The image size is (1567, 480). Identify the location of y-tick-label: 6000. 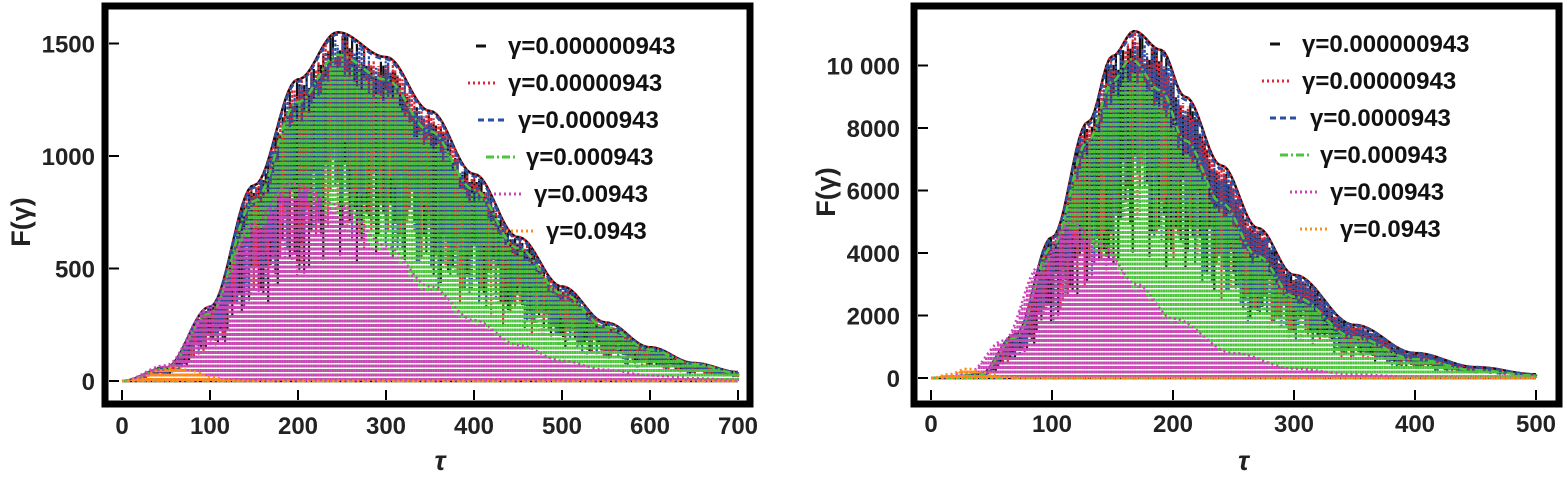
(873, 192).